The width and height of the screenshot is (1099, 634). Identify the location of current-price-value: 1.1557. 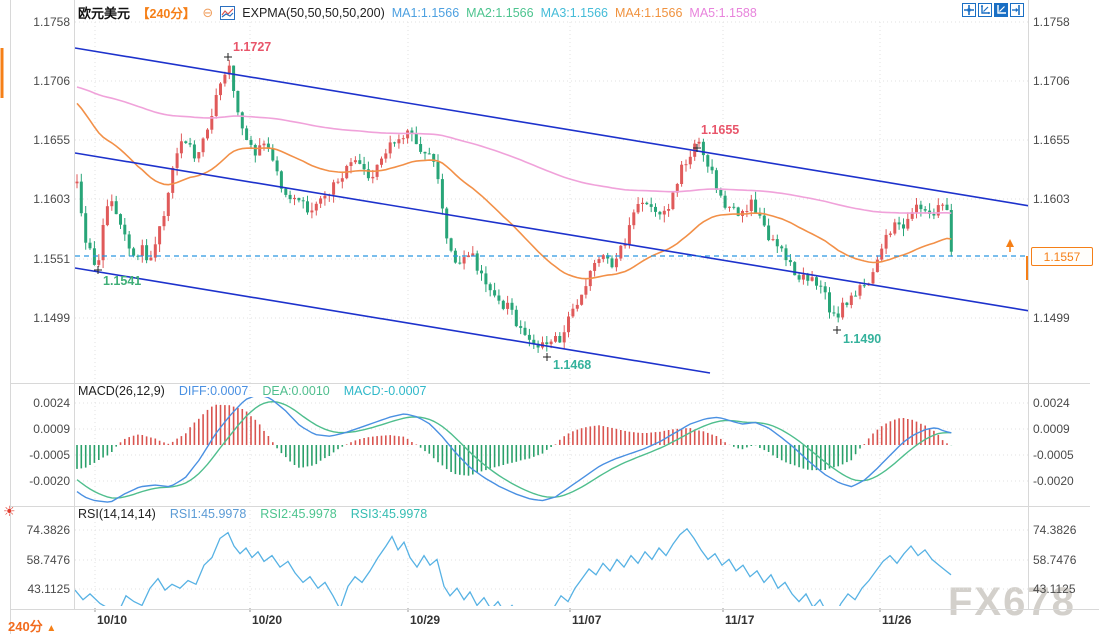
(1062, 256).